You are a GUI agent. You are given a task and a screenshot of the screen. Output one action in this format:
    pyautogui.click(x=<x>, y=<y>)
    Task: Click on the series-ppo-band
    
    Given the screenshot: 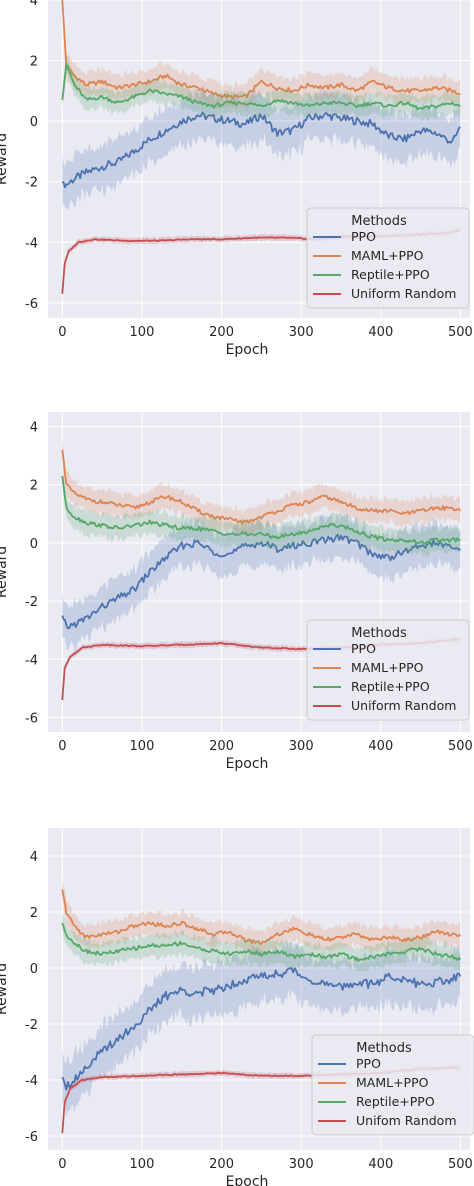 What is the action you would take?
    pyautogui.click(x=261, y=148)
    